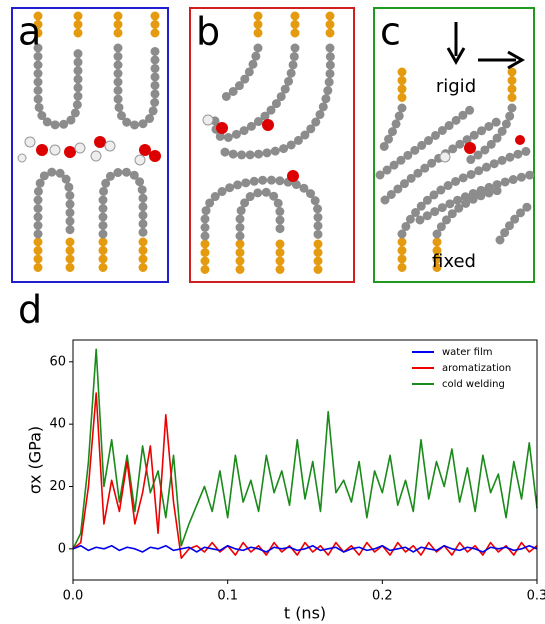  I want to click on legend-label: water film, so click(467, 352).